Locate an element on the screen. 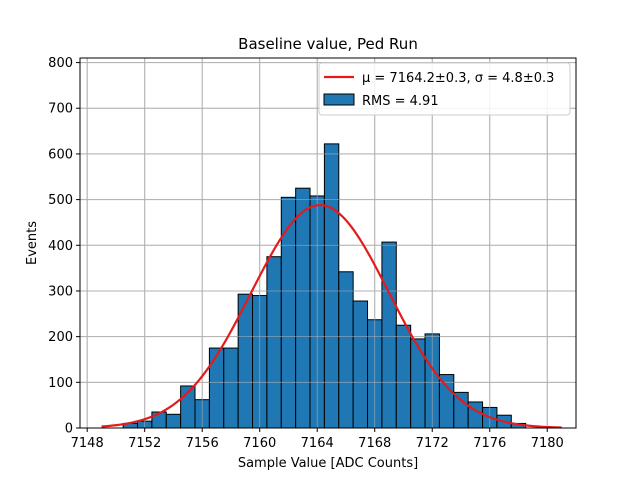 The width and height of the screenshot is (640, 480). legend-histogram-label: RMS = 4.91 is located at coordinates (400, 101).